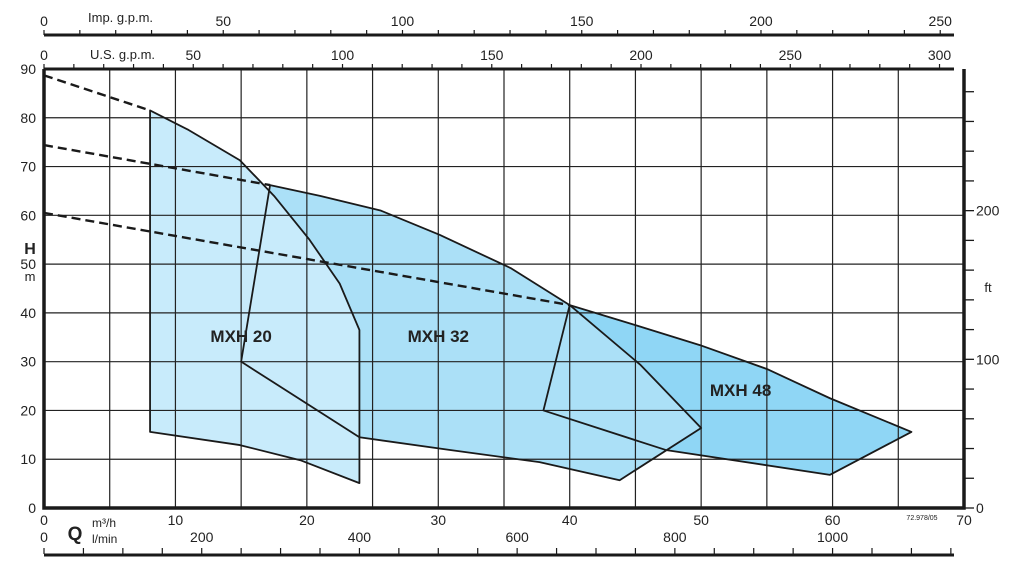  What do you see at coordinates (761, 21) in the screenshot?
I see `imp-gpm-tick-label: 200` at bounding box center [761, 21].